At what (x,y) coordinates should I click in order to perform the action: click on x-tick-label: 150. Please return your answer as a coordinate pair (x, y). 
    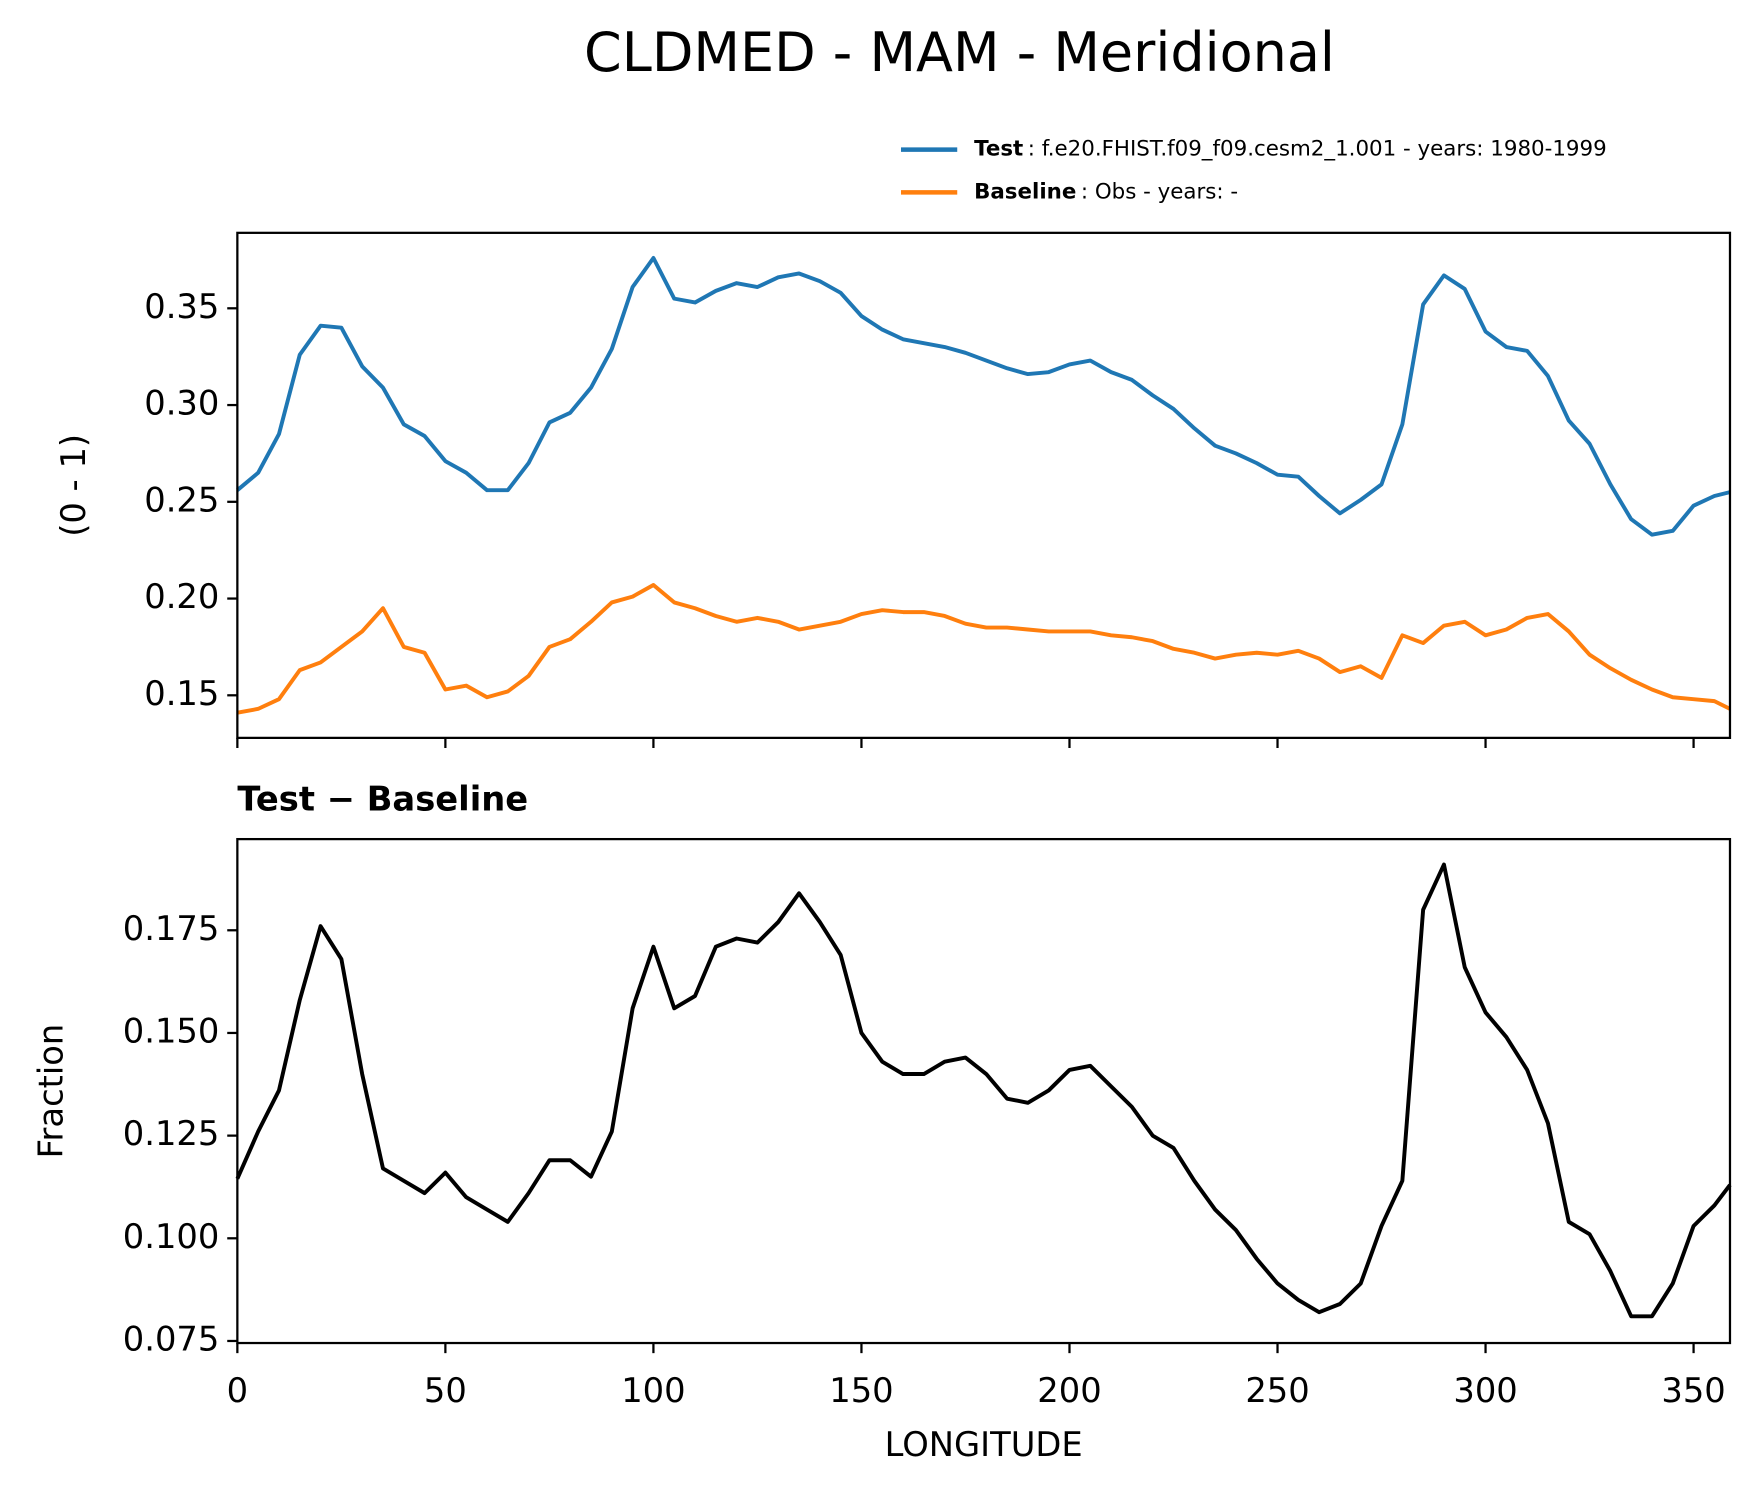
    Looking at the image, I should click on (861, 1390).